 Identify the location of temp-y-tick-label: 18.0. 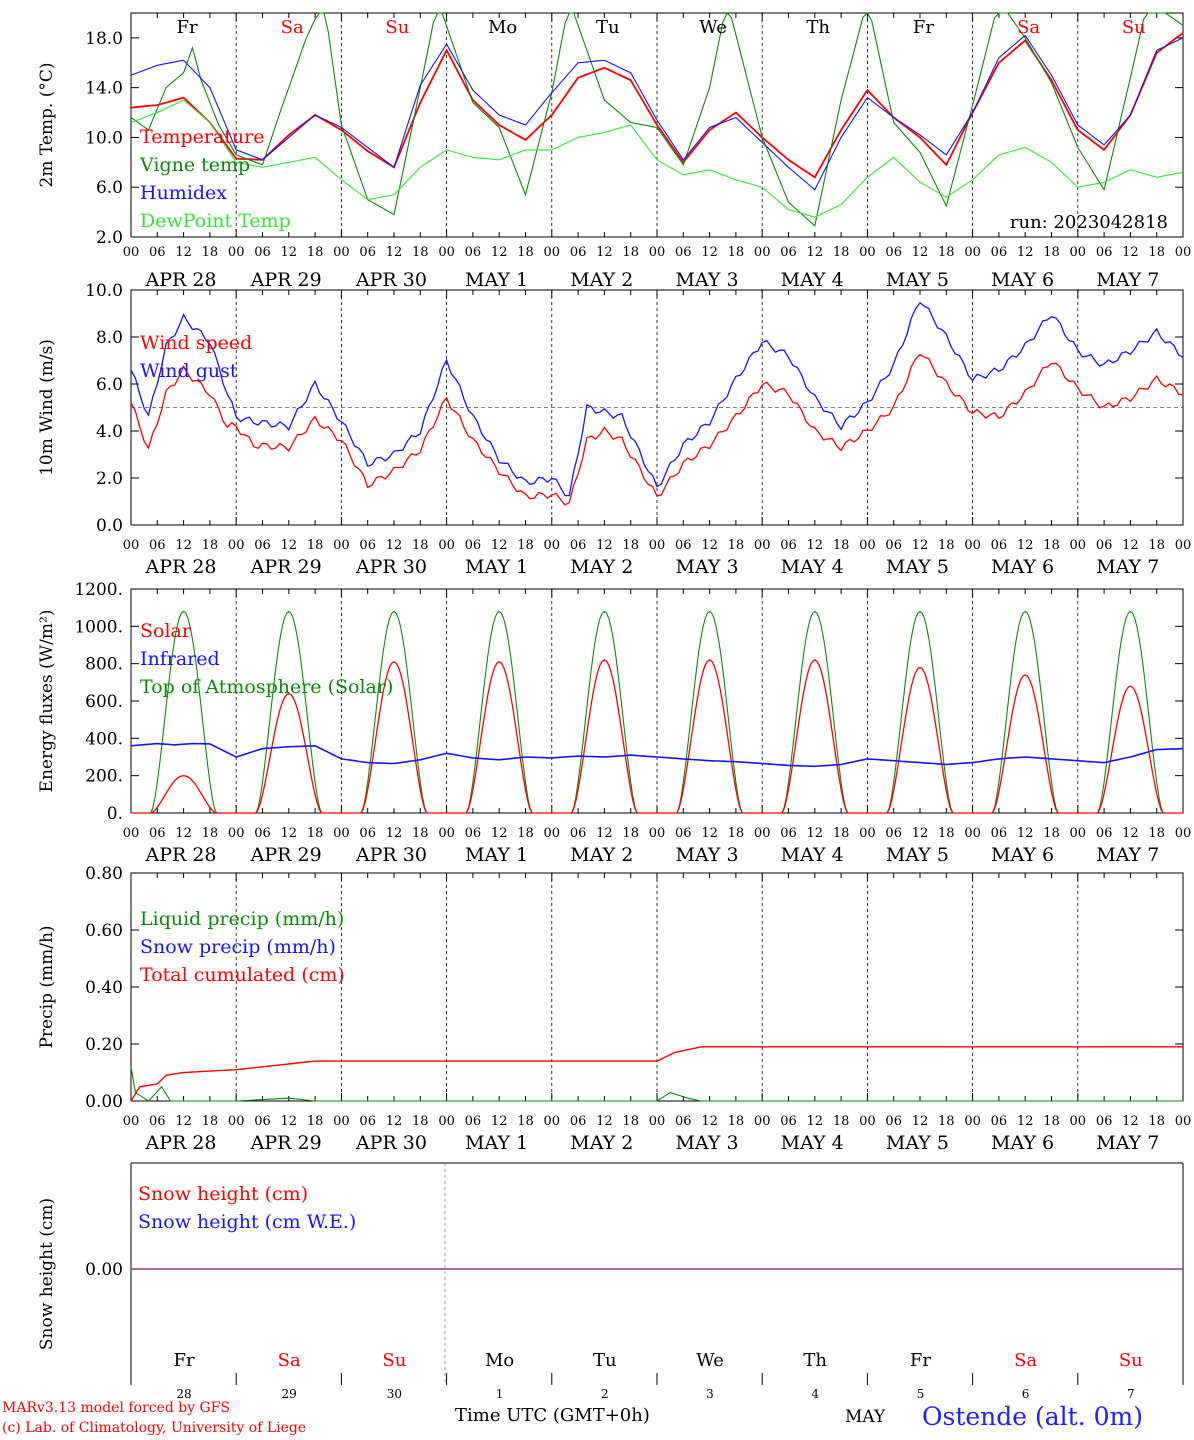
(104, 39).